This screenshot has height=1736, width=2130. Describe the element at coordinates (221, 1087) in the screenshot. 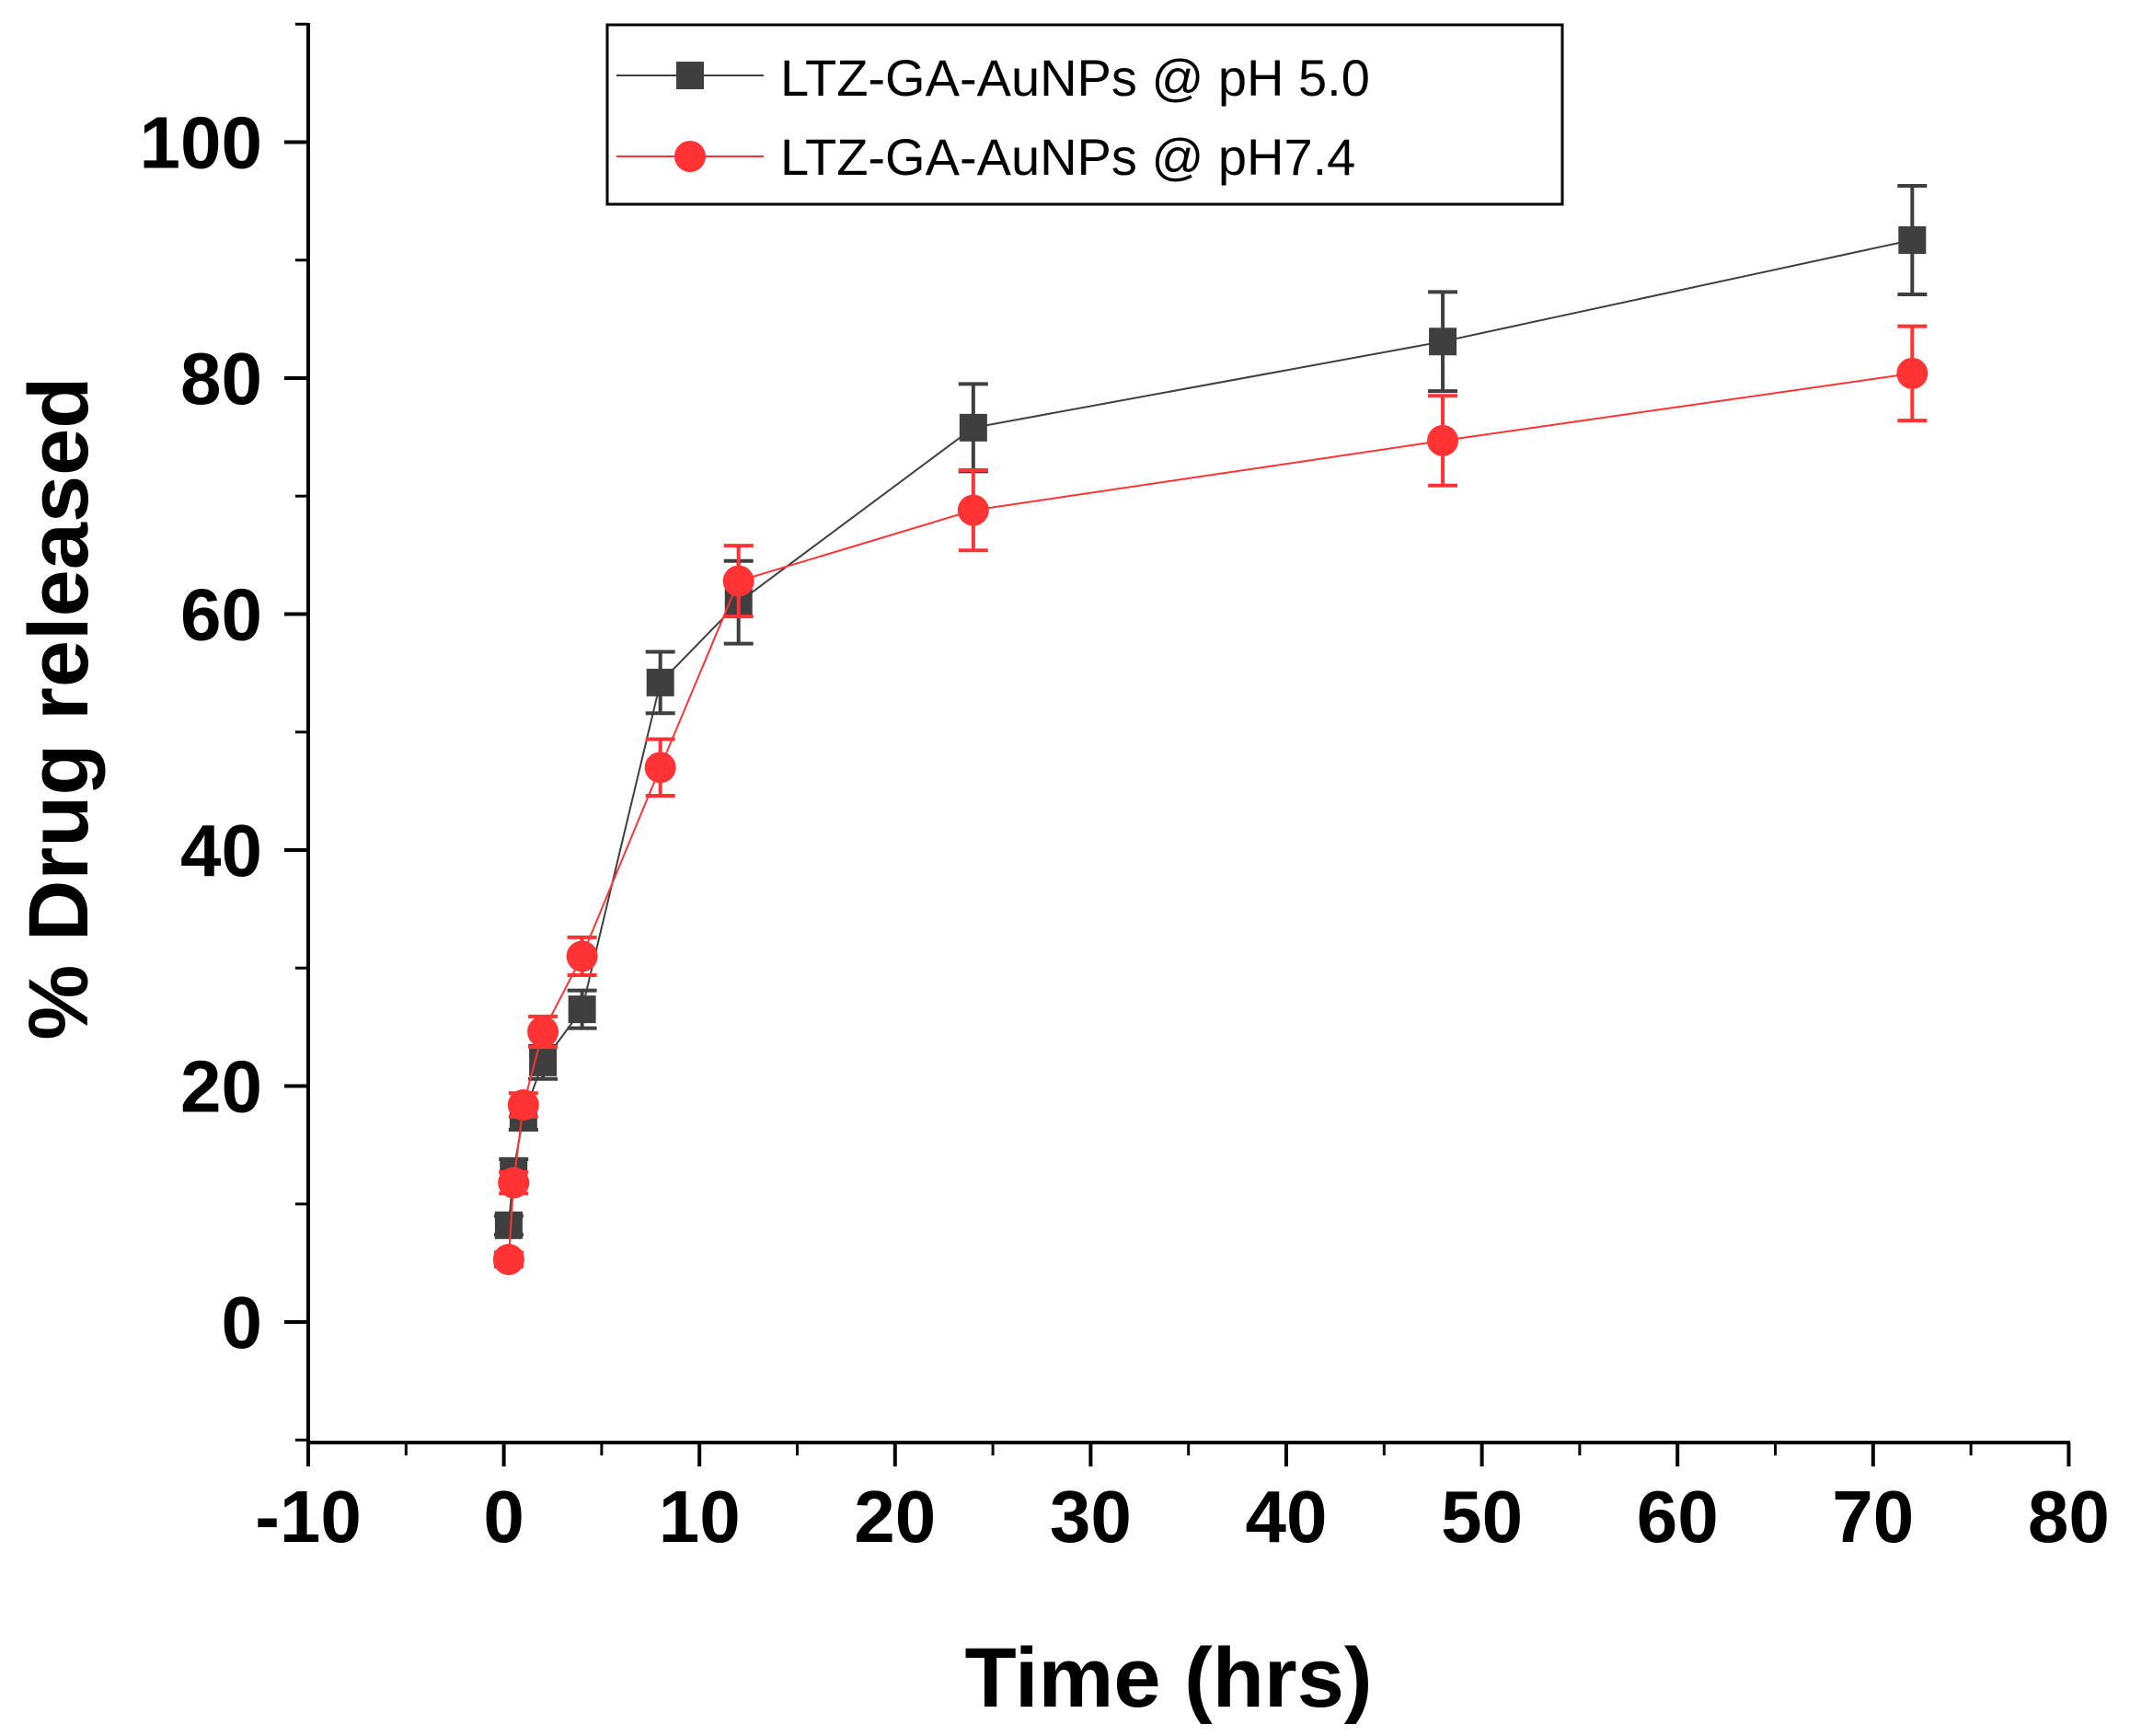

I see `y-tick-label: 20` at that location.